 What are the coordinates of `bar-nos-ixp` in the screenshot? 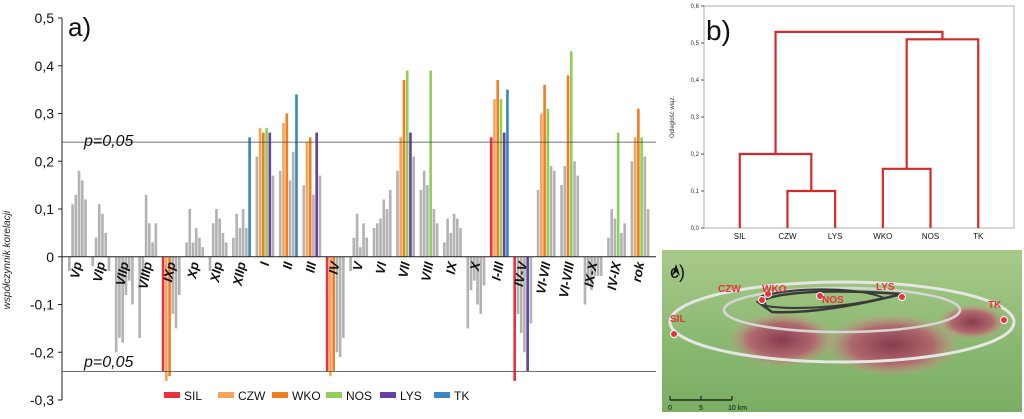 It's located at (173, 285).